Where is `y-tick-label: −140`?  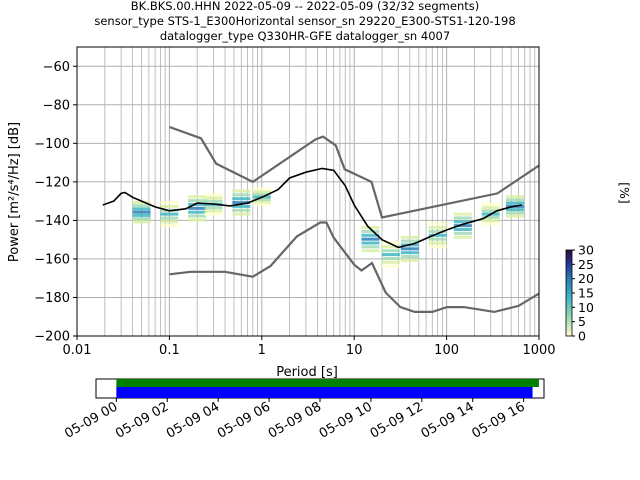
y-tick-label: −140 is located at coordinates (52, 221).